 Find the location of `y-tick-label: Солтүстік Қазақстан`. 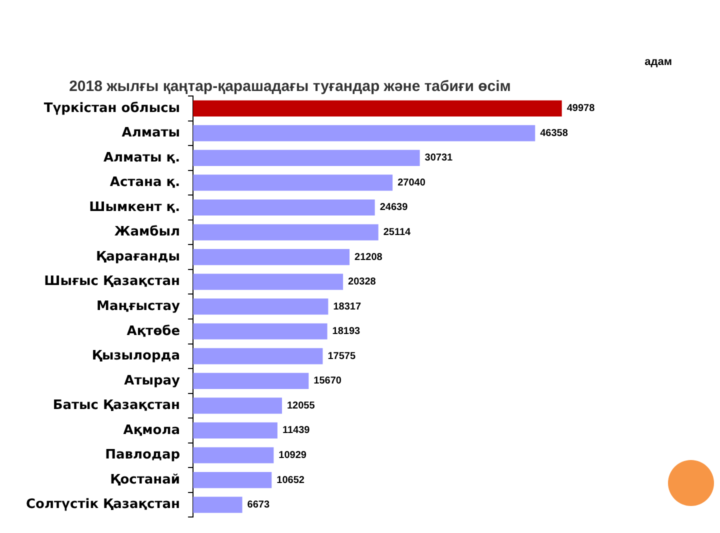

y-tick-label: Солтүстік Қазақстан is located at coordinates (103, 504).